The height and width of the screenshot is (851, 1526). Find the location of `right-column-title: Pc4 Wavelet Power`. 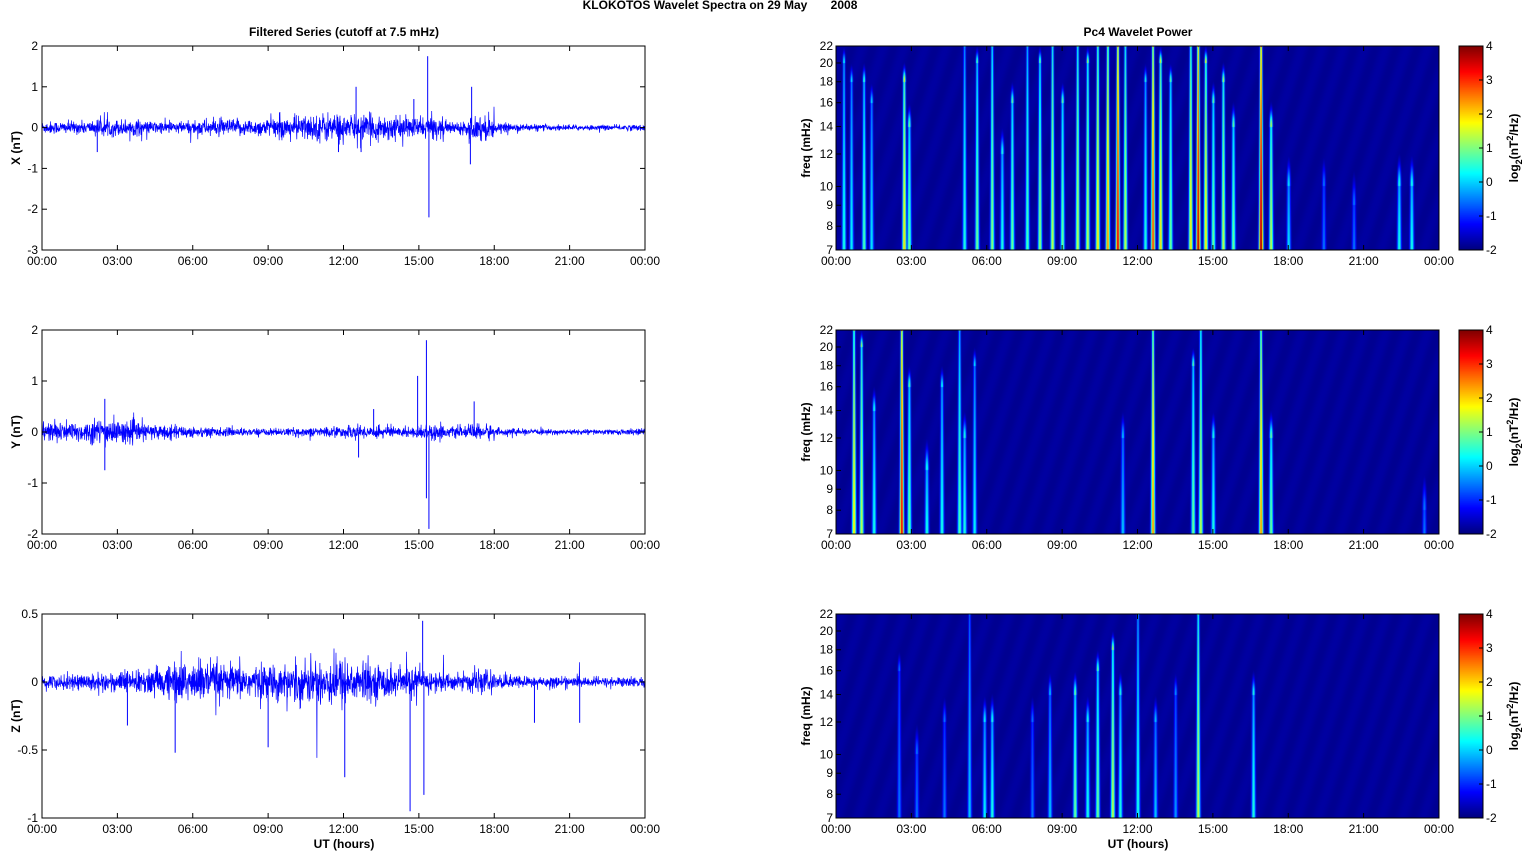

right-column-title: Pc4 Wavelet Power is located at coordinates (1138, 32).